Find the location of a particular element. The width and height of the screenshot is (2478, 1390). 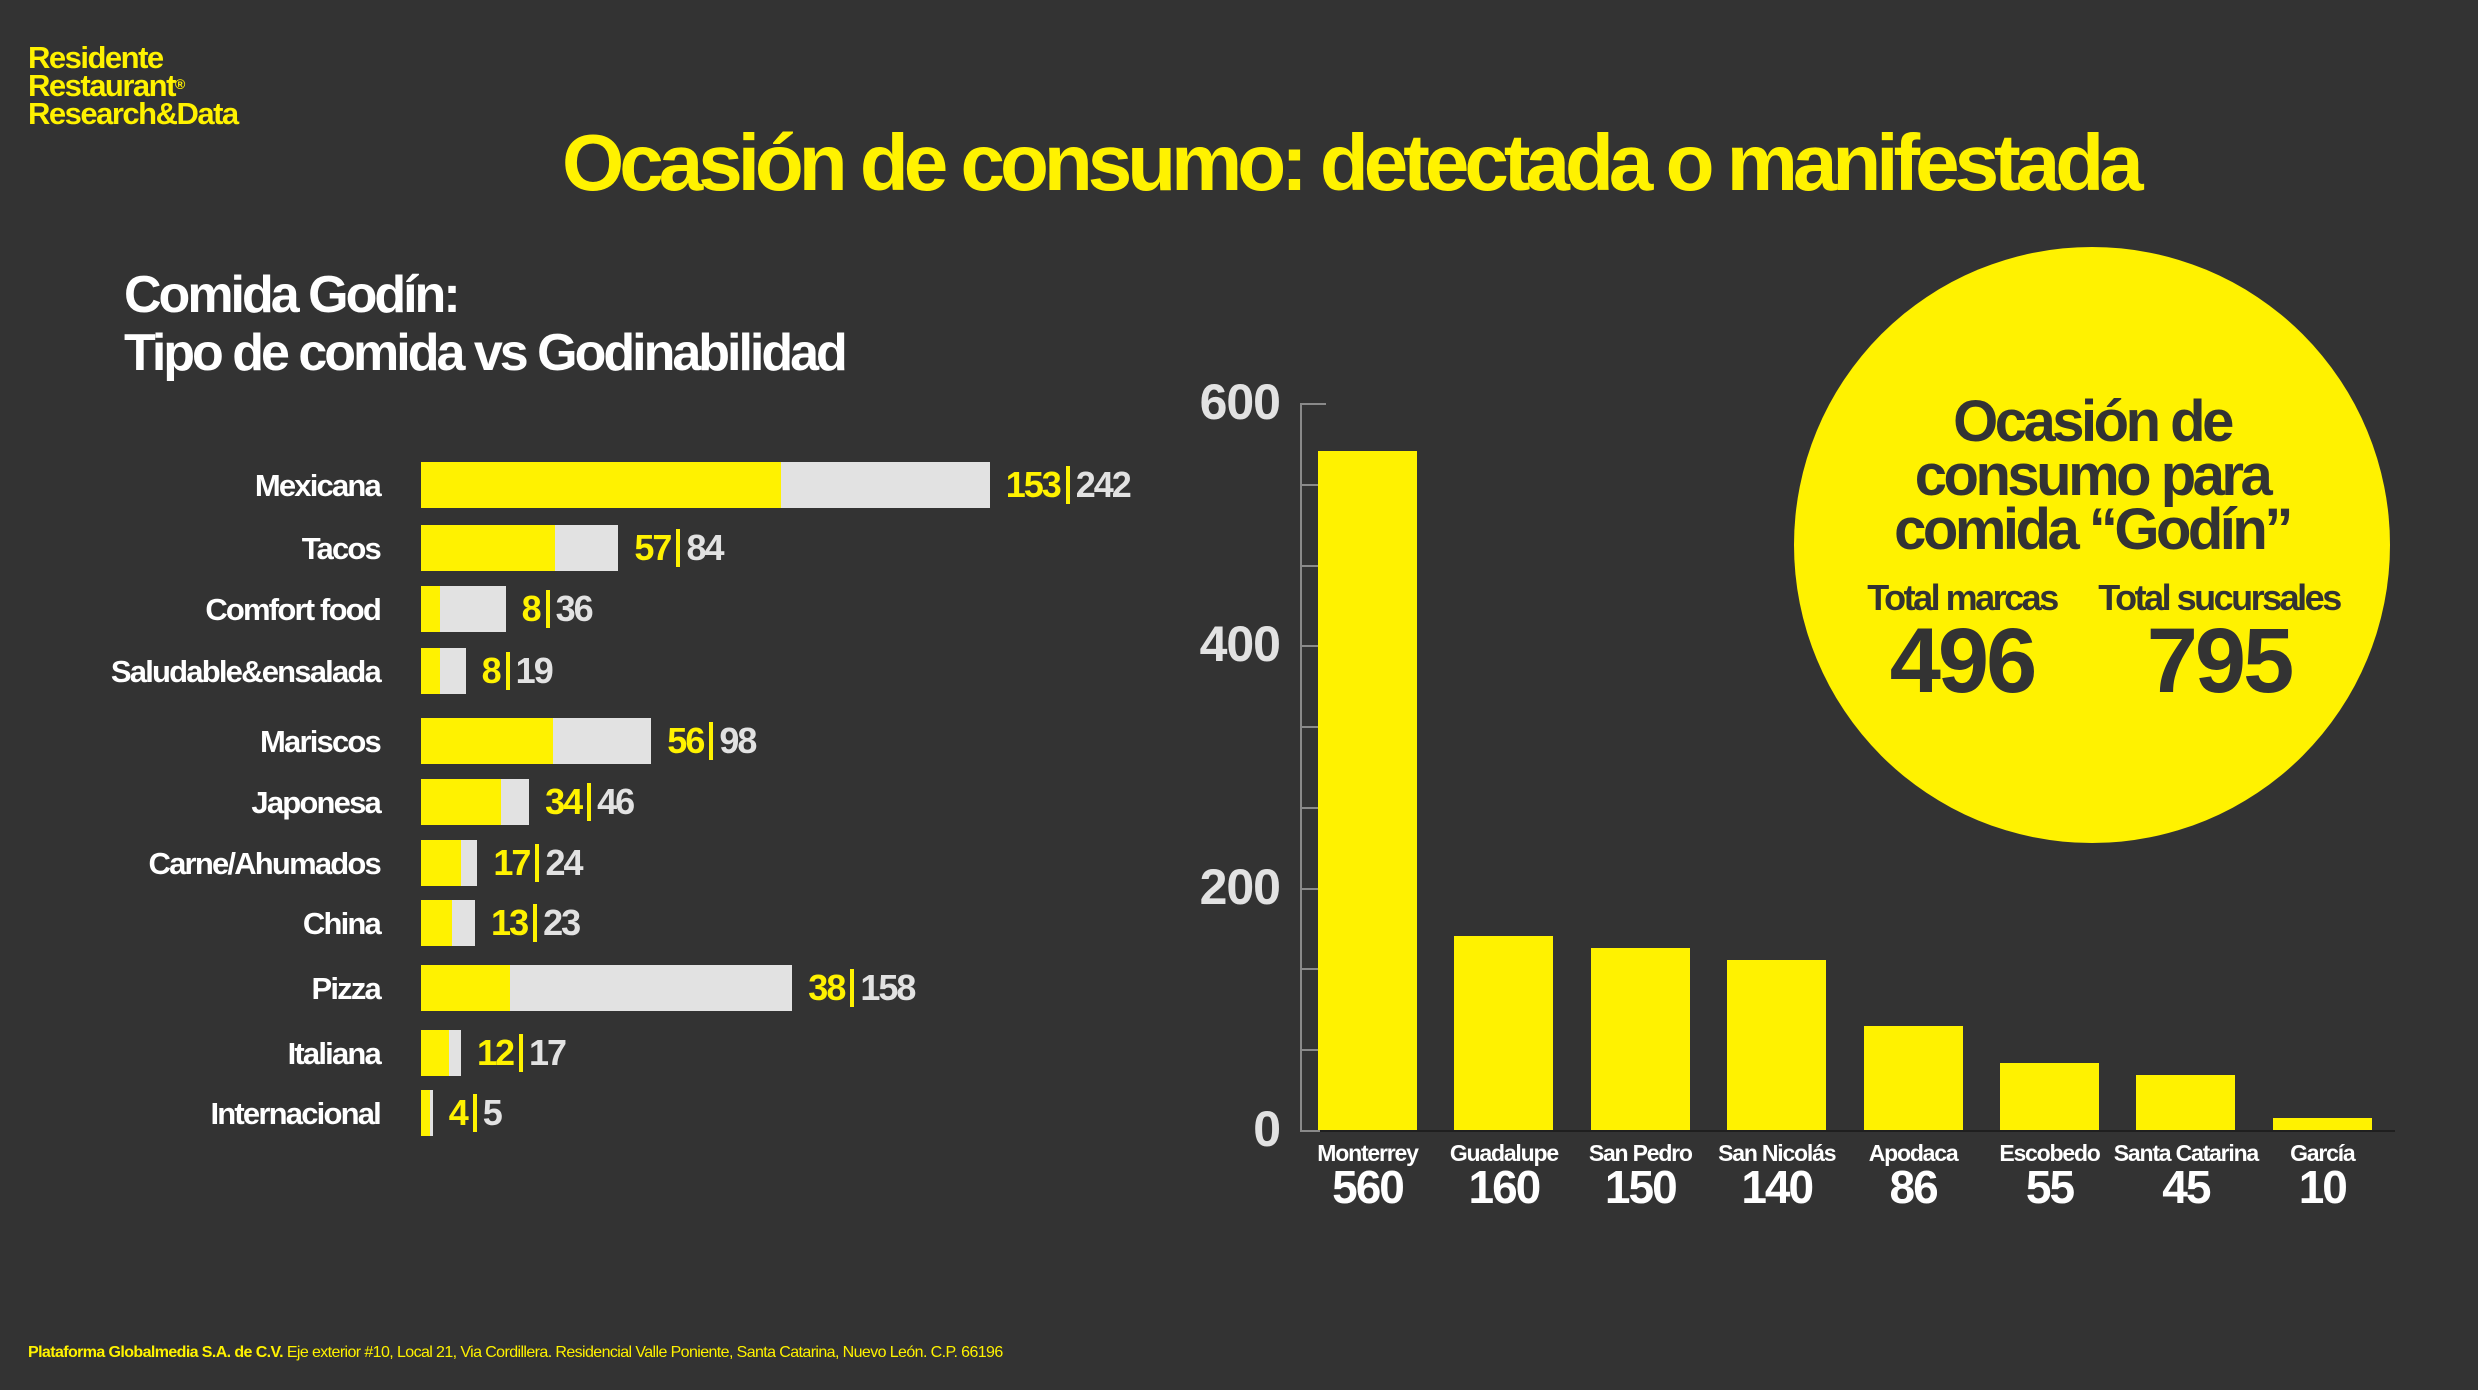

x-category-label: Escobedo is located at coordinates (2050, 1153).